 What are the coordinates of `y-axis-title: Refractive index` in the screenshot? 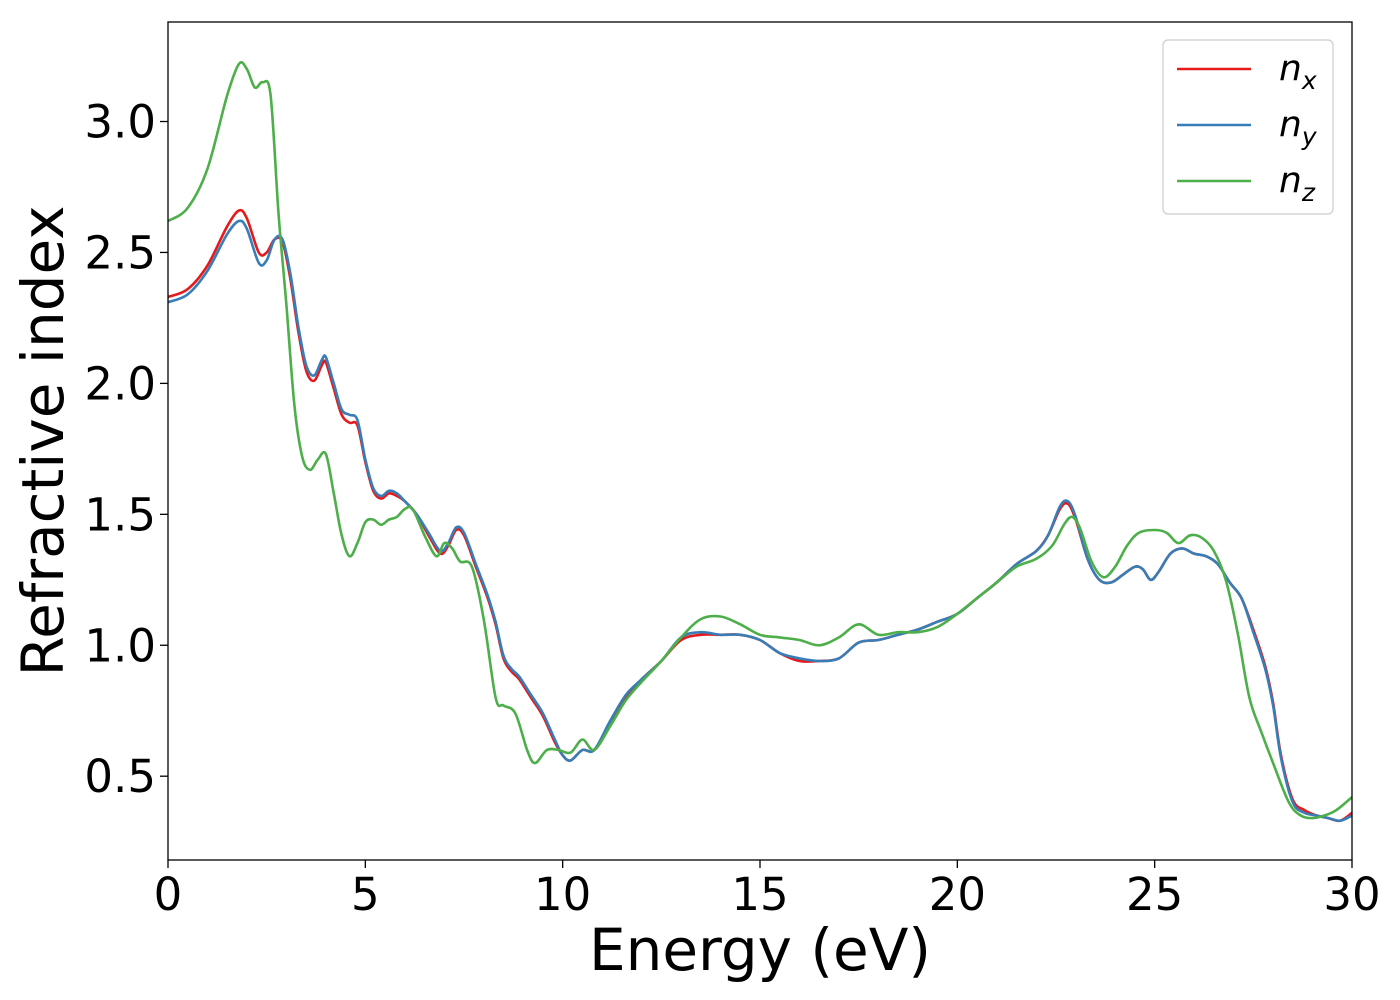 It's located at (43, 440).